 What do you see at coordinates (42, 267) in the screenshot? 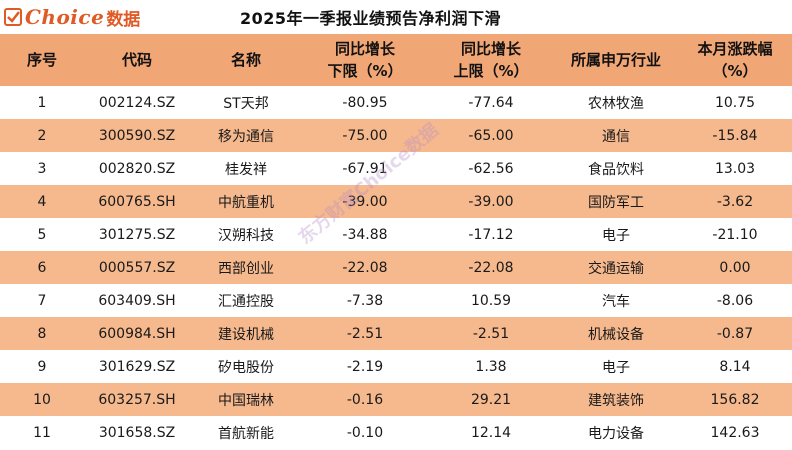
I see `cell-no: 6` at bounding box center [42, 267].